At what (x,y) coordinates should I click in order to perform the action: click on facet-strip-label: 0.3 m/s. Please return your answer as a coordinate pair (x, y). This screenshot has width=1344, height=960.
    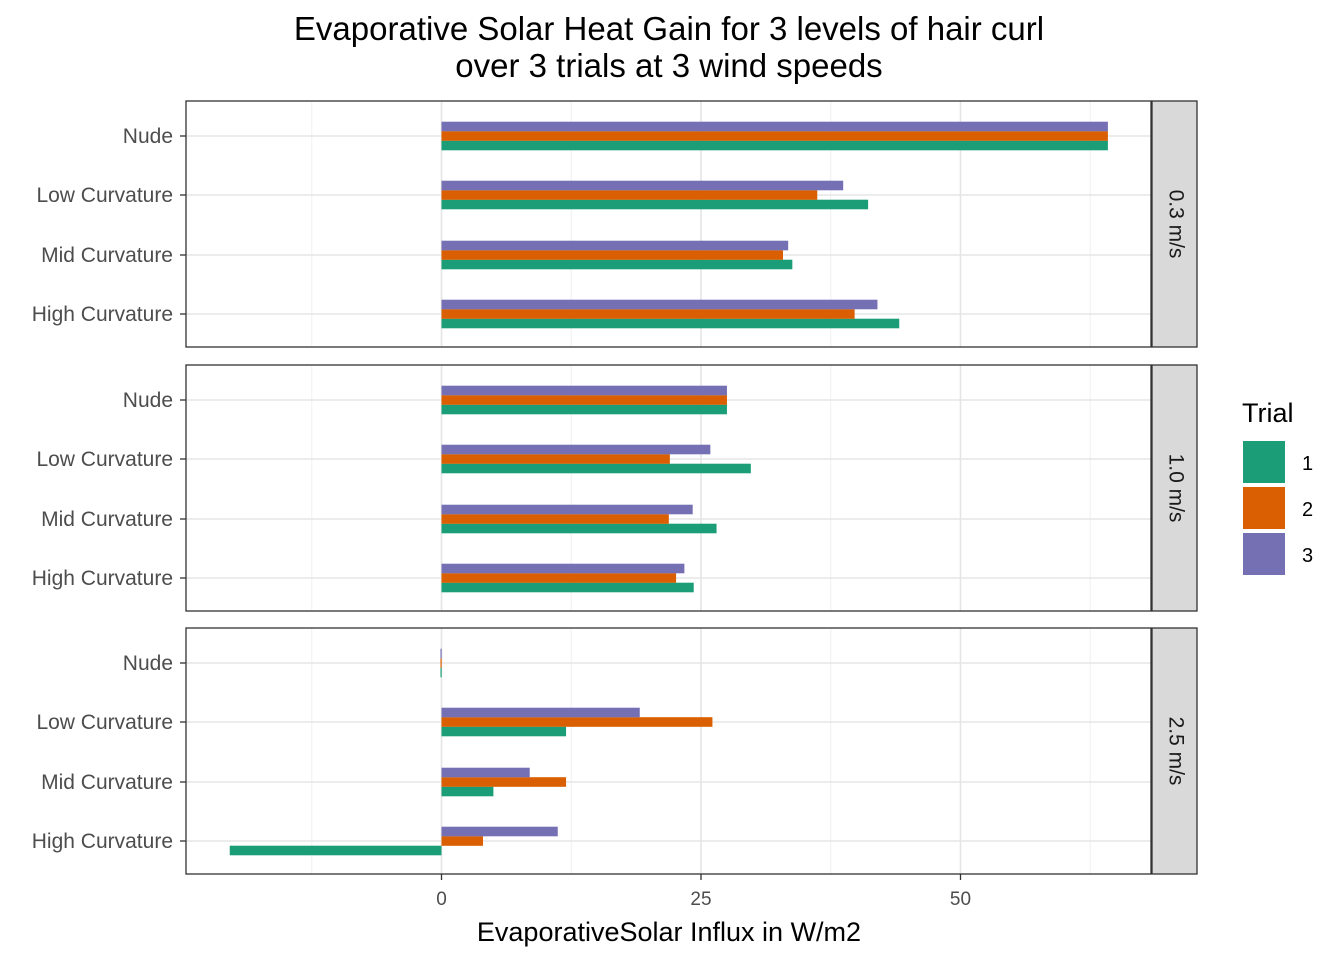
    Looking at the image, I should click on (1175, 224).